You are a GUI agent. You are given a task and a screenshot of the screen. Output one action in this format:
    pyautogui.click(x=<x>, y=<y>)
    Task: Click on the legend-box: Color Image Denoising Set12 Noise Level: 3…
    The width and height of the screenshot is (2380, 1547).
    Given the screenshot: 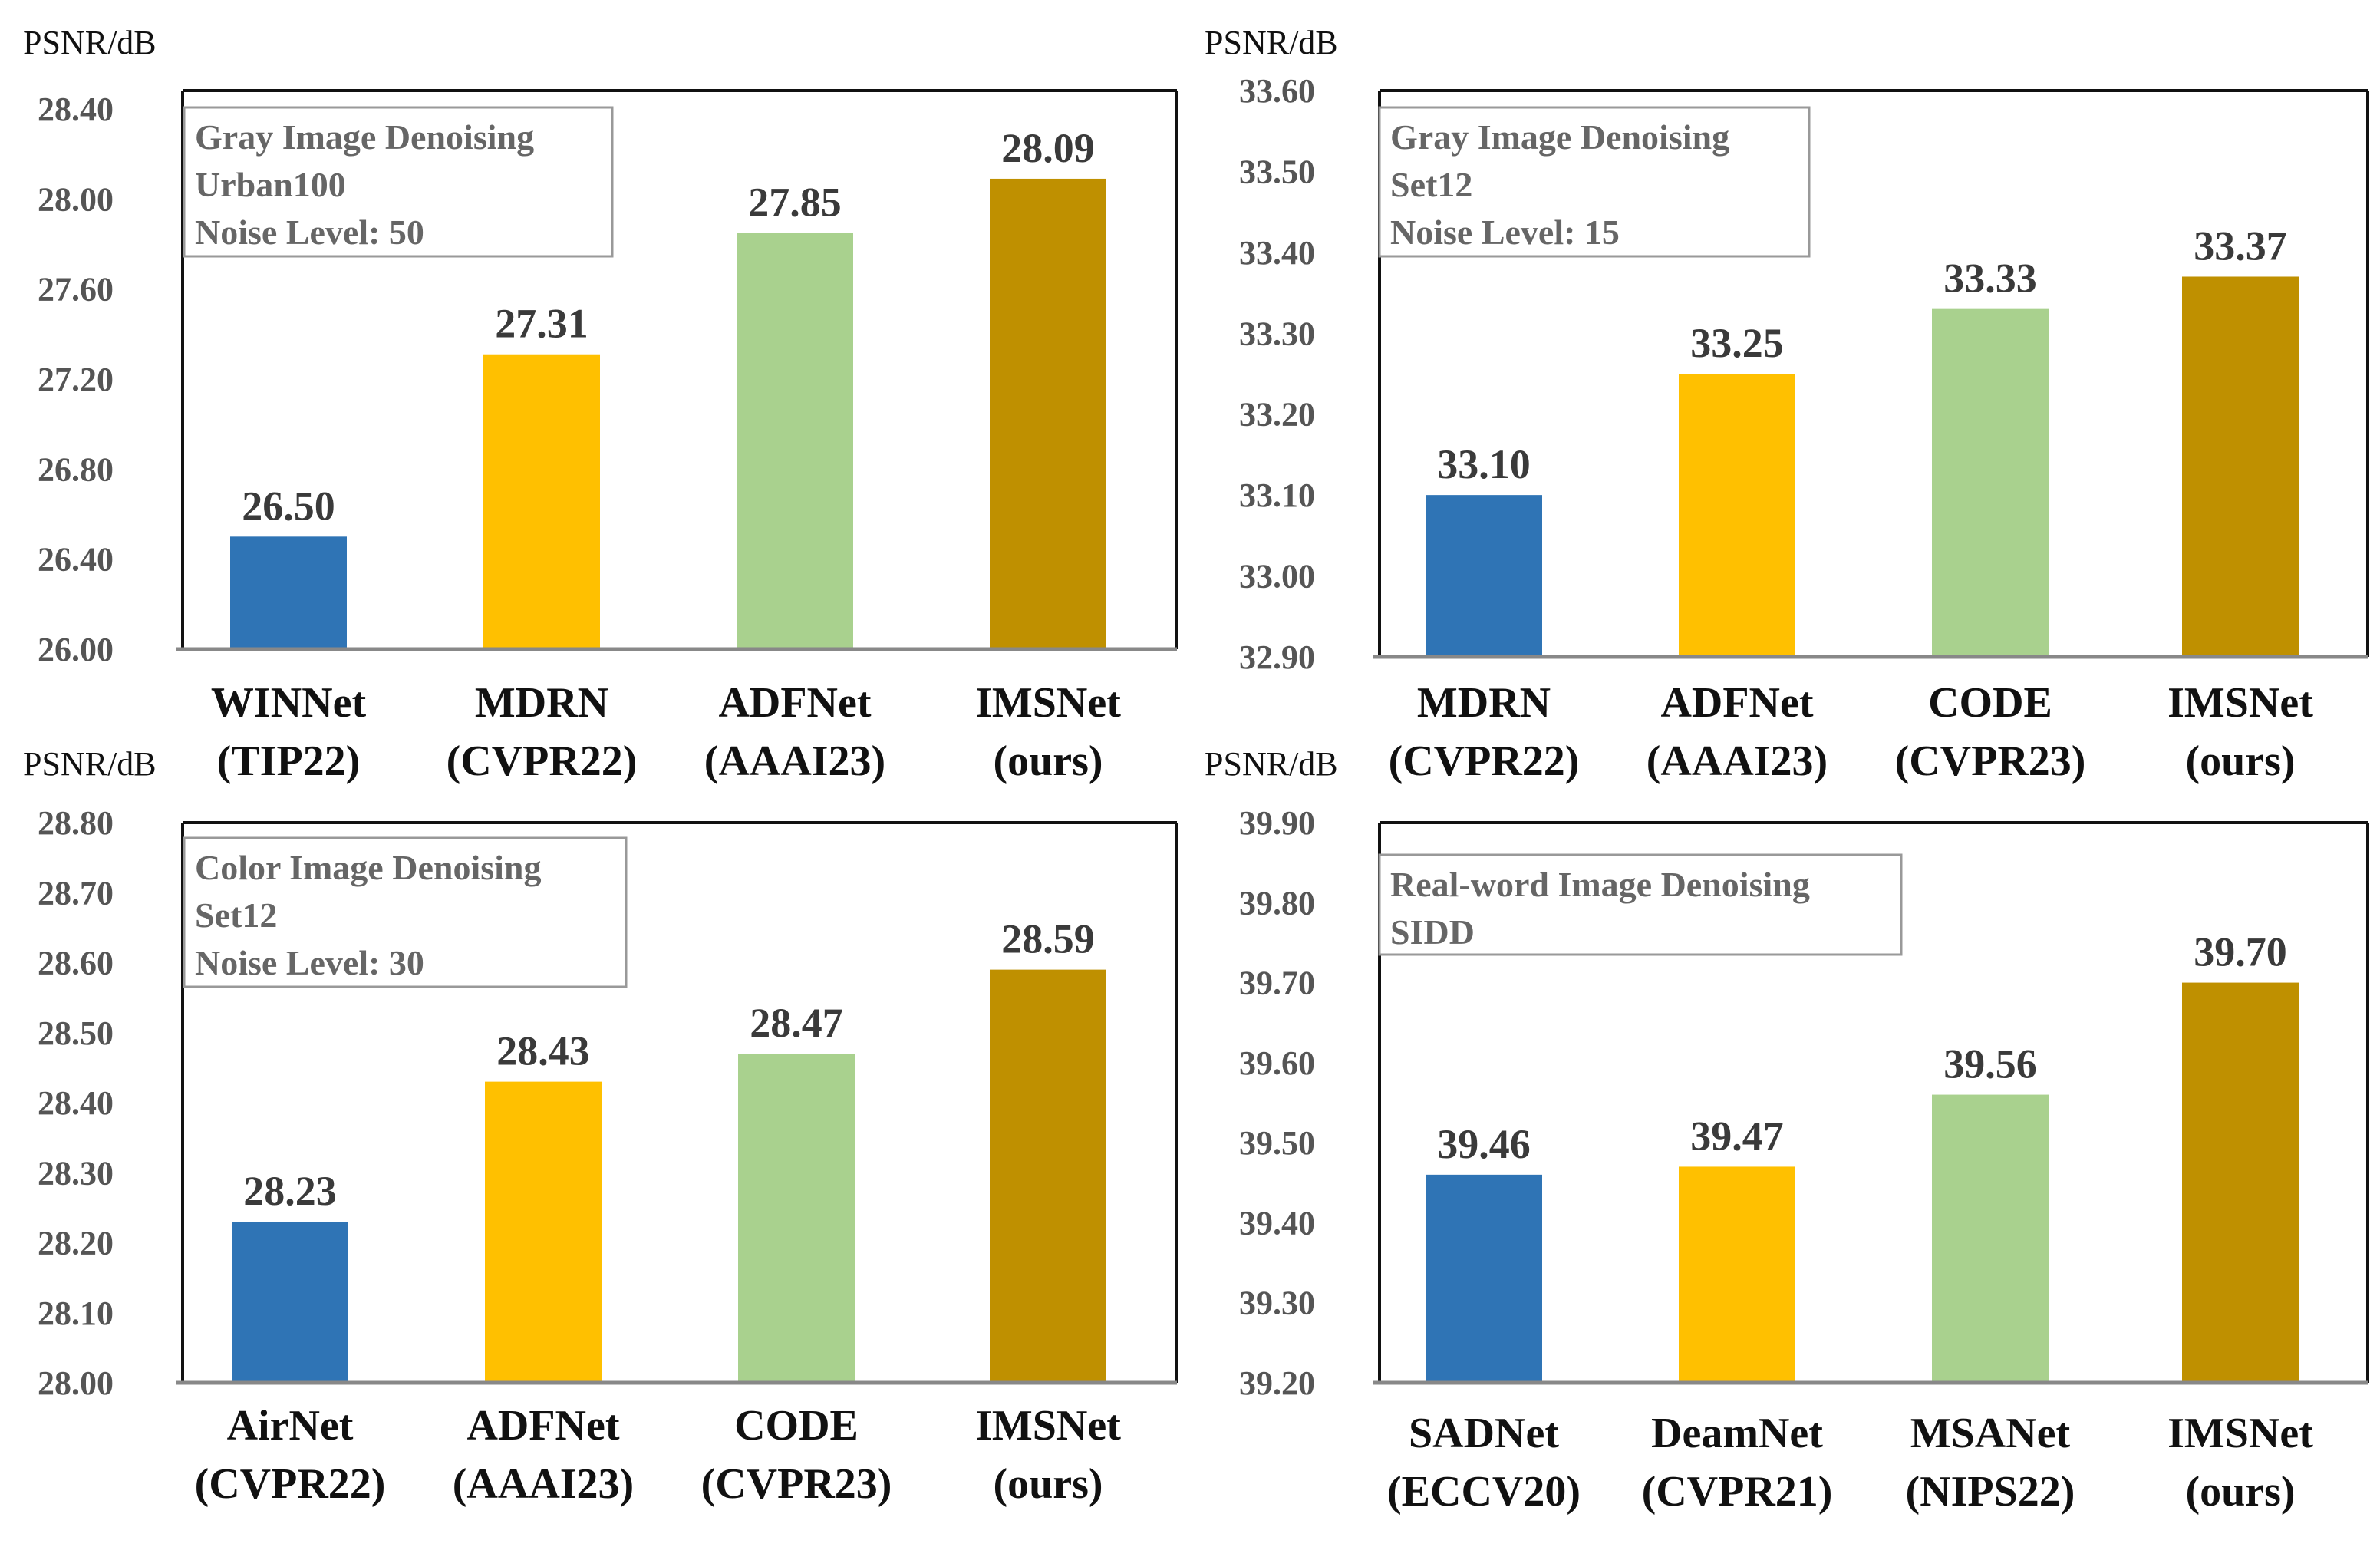 What is the action you would take?
    pyautogui.click(x=405, y=912)
    